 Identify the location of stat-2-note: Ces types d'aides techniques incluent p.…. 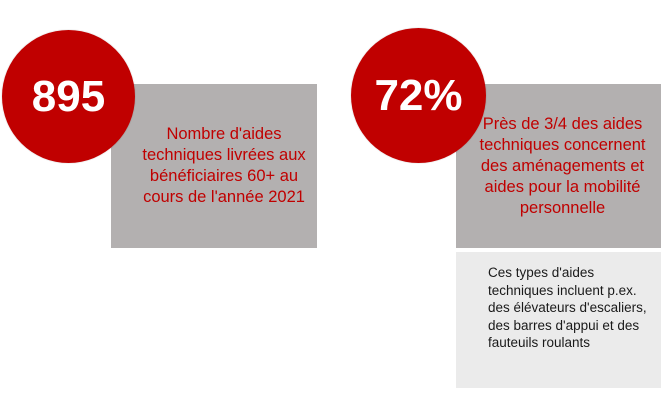
(567, 307).